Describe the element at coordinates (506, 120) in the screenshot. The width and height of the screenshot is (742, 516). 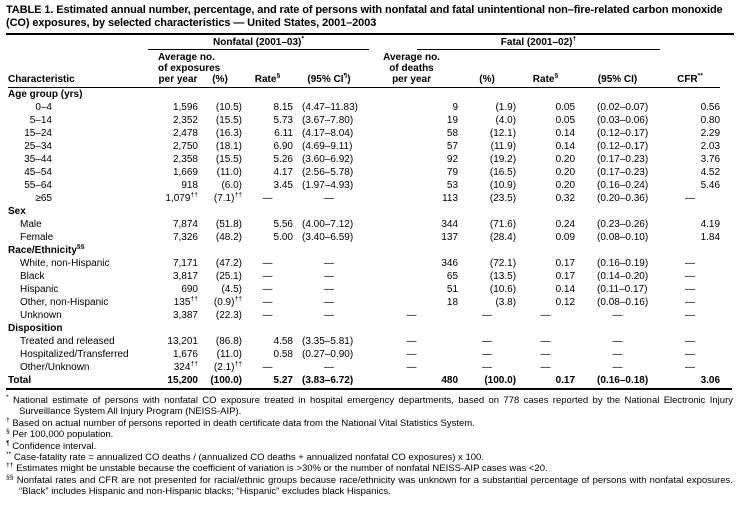
I see `cell: (4.0)` at that location.